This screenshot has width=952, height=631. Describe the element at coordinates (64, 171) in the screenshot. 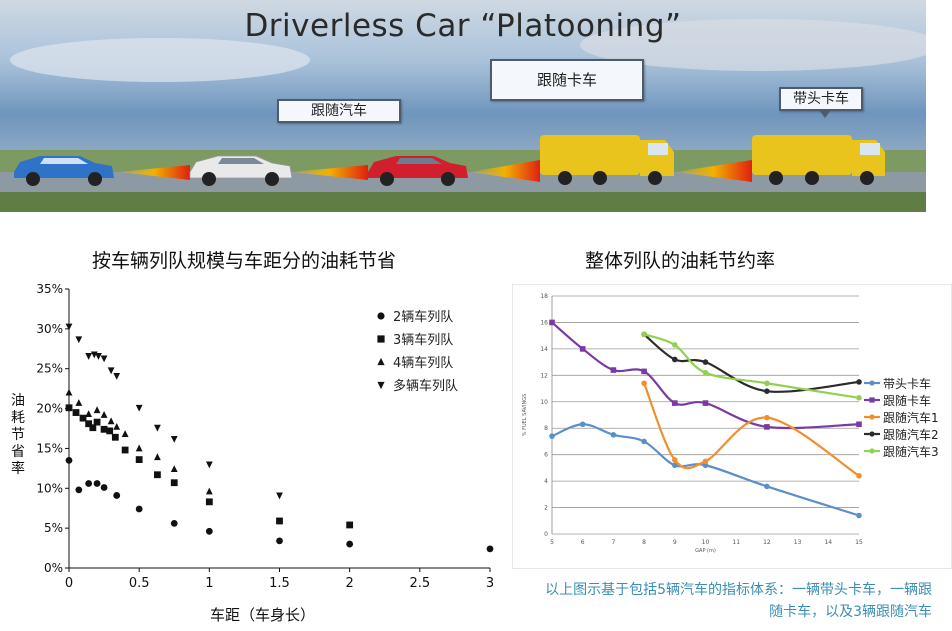

I see `blue-car` at that location.